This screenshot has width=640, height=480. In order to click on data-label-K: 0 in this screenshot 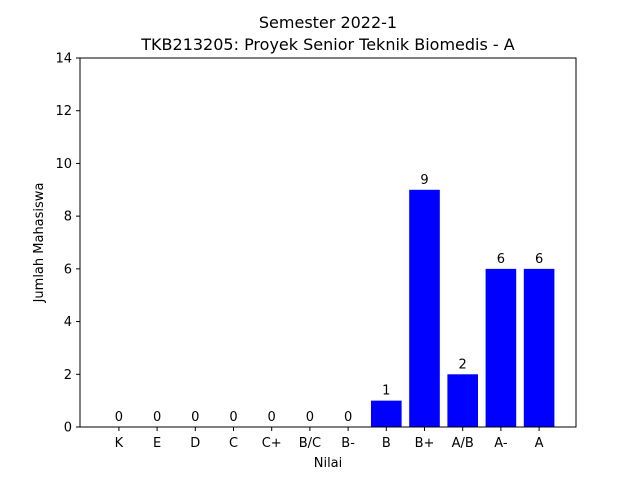, I will do `click(119, 417)`.